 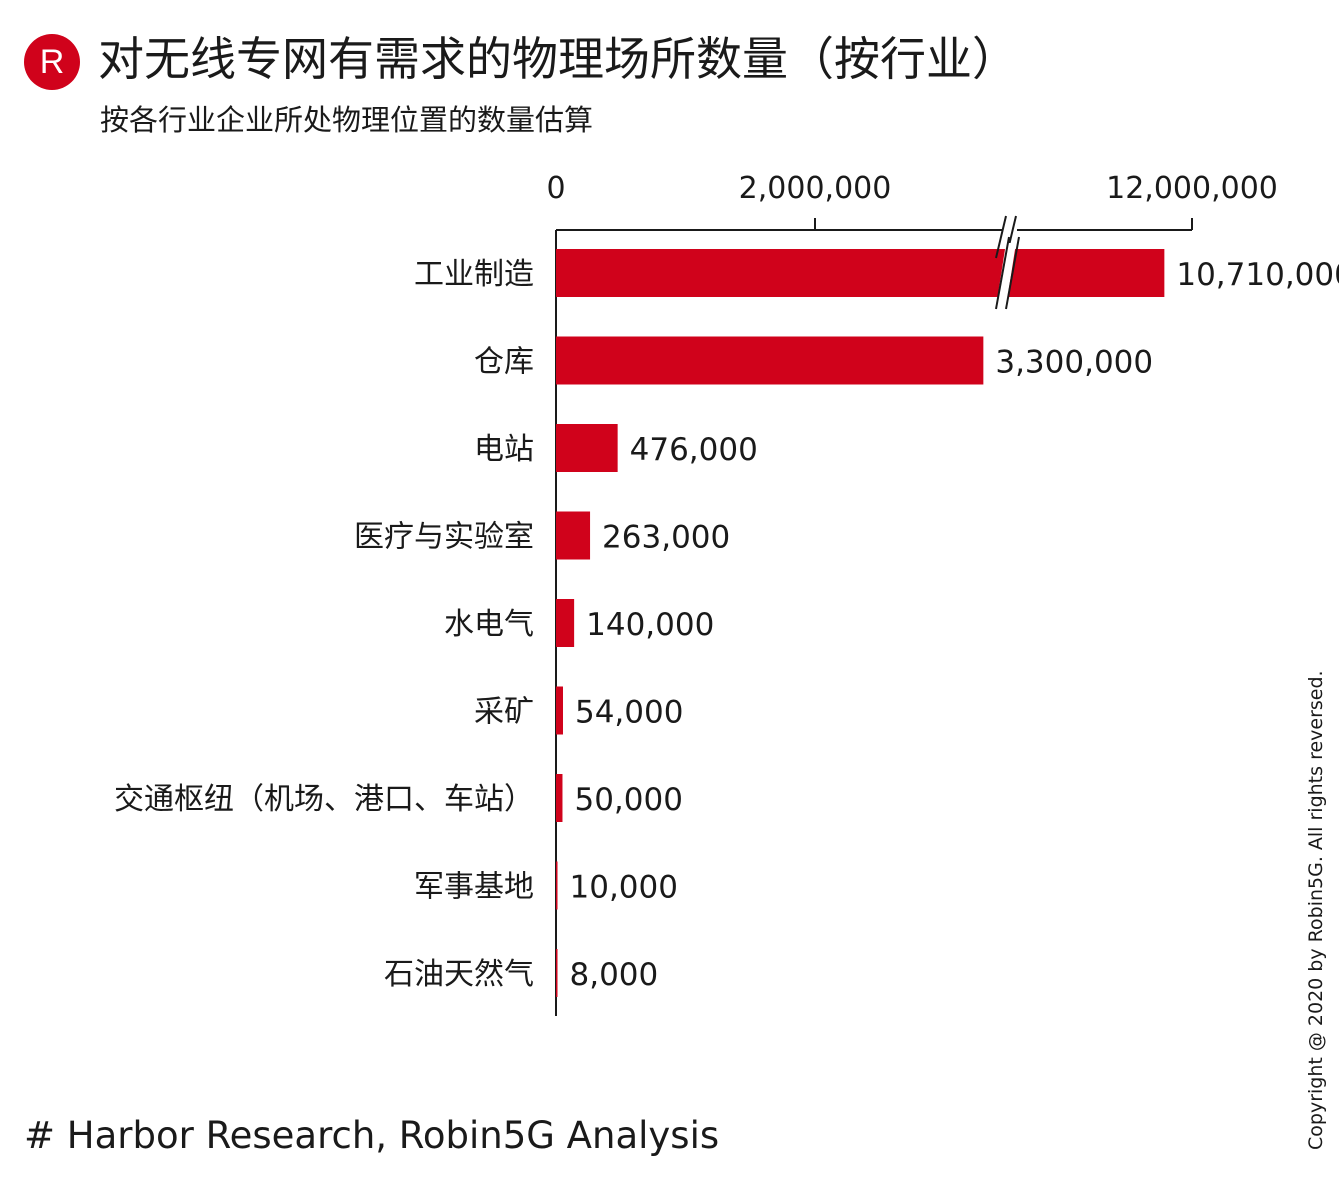 I want to click on x-tick-label: 0, so click(x=555, y=188).